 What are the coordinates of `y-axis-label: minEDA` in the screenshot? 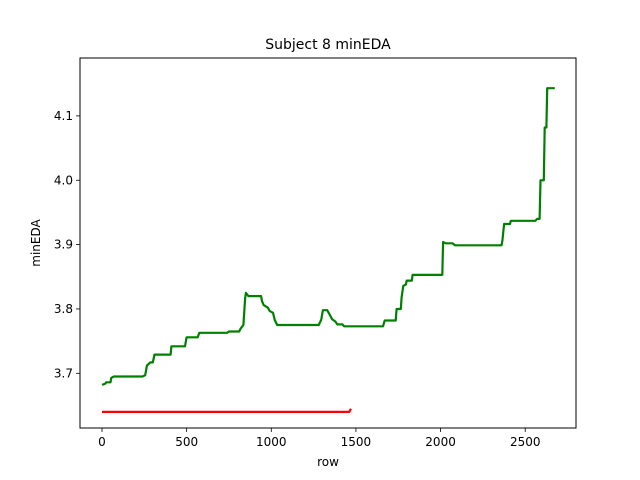 It's located at (36, 242).